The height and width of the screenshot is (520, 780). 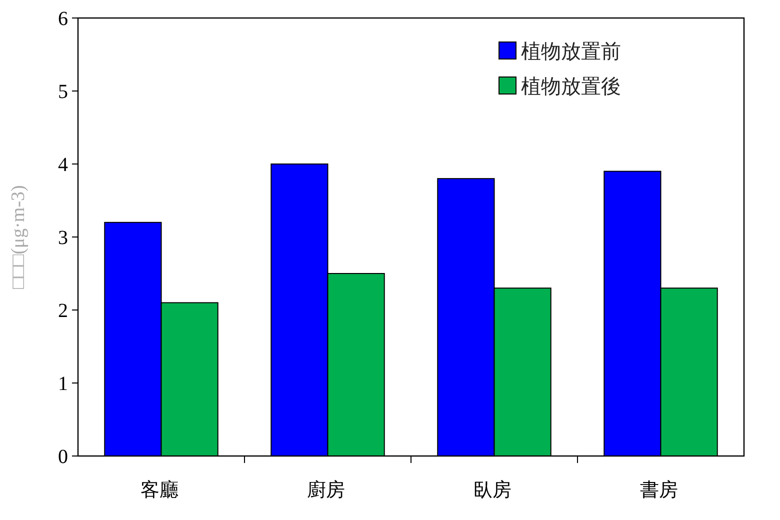 I want to click on y-tick-label: 3, so click(x=63, y=238).